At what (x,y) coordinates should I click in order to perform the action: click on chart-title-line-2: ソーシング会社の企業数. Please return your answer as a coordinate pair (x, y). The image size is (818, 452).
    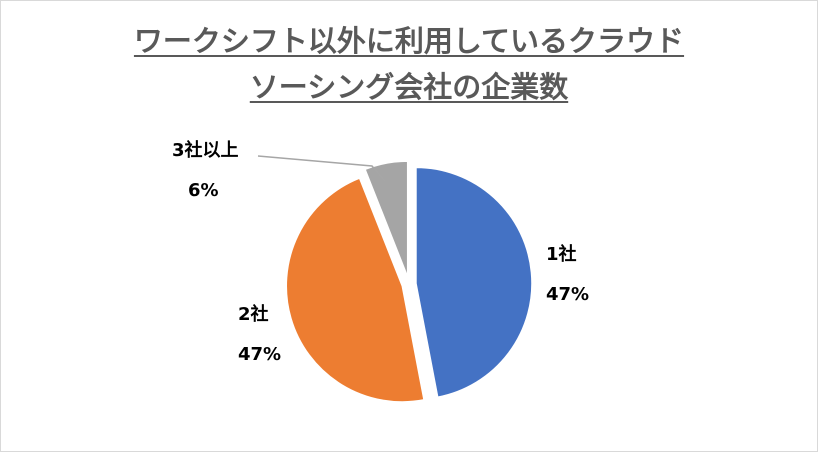
    Looking at the image, I should click on (409, 87).